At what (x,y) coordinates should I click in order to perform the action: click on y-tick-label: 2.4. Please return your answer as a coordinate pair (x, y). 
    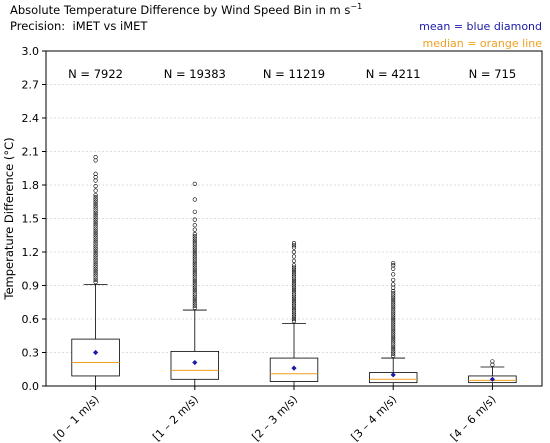
    Looking at the image, I should click on (31, 118).